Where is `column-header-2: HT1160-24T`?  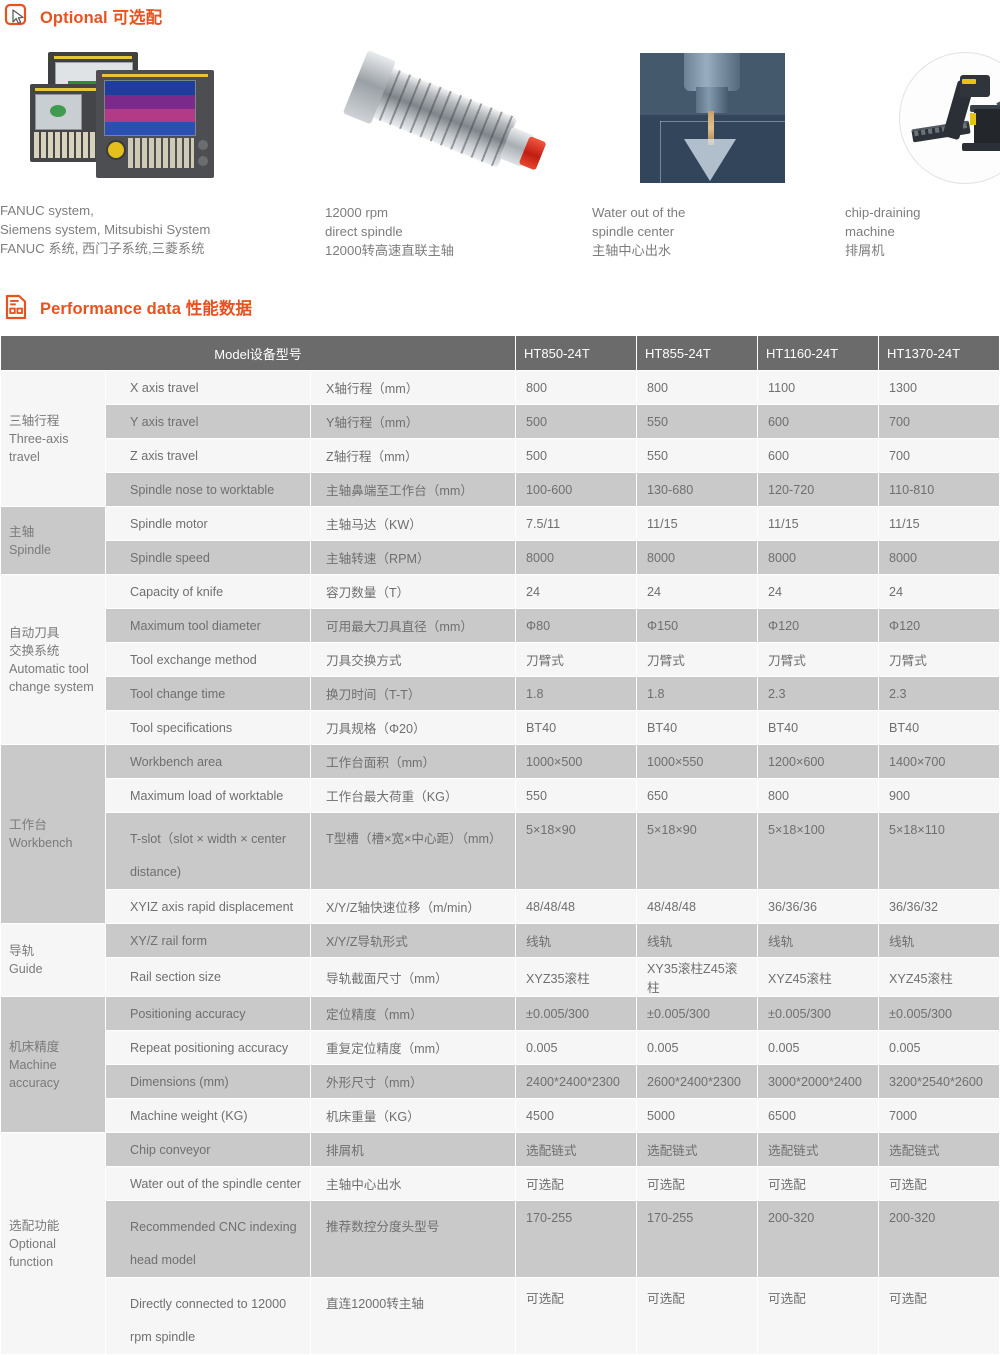 column-header-2: HT1160-24T is located at coordinates (818, 353).